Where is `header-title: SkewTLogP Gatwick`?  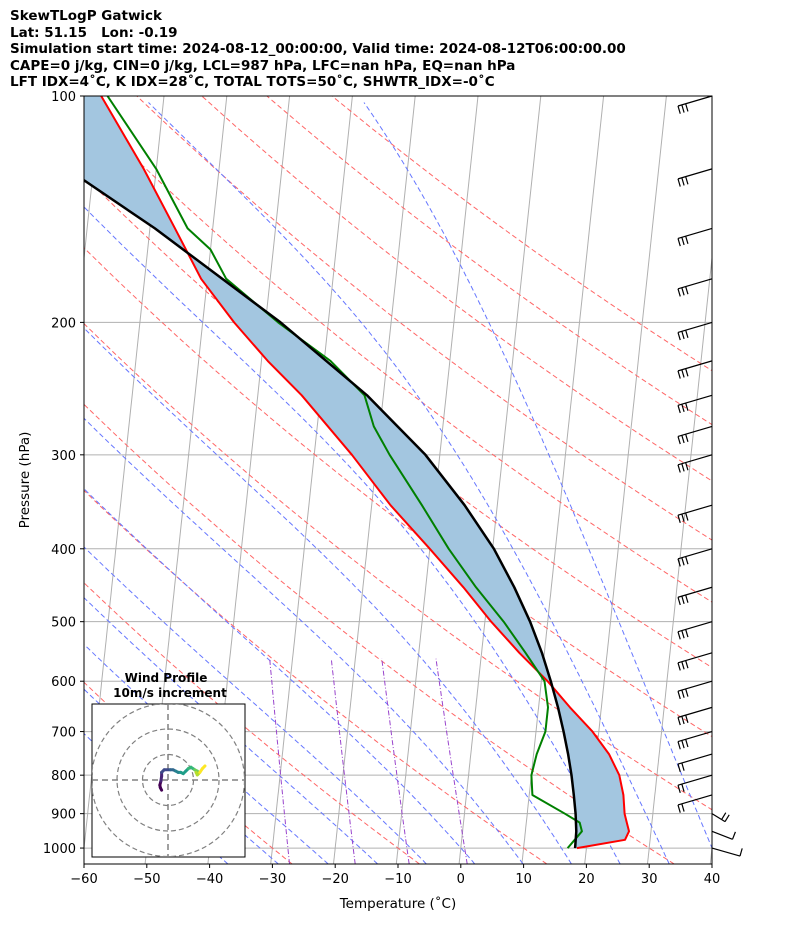 header-title: SkewTLogP Gatwick is located at coordinates (86, 16).